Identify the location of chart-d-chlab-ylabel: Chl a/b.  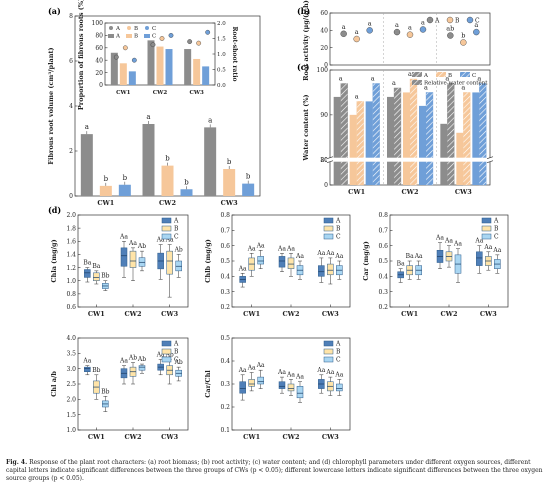
(54, 384).